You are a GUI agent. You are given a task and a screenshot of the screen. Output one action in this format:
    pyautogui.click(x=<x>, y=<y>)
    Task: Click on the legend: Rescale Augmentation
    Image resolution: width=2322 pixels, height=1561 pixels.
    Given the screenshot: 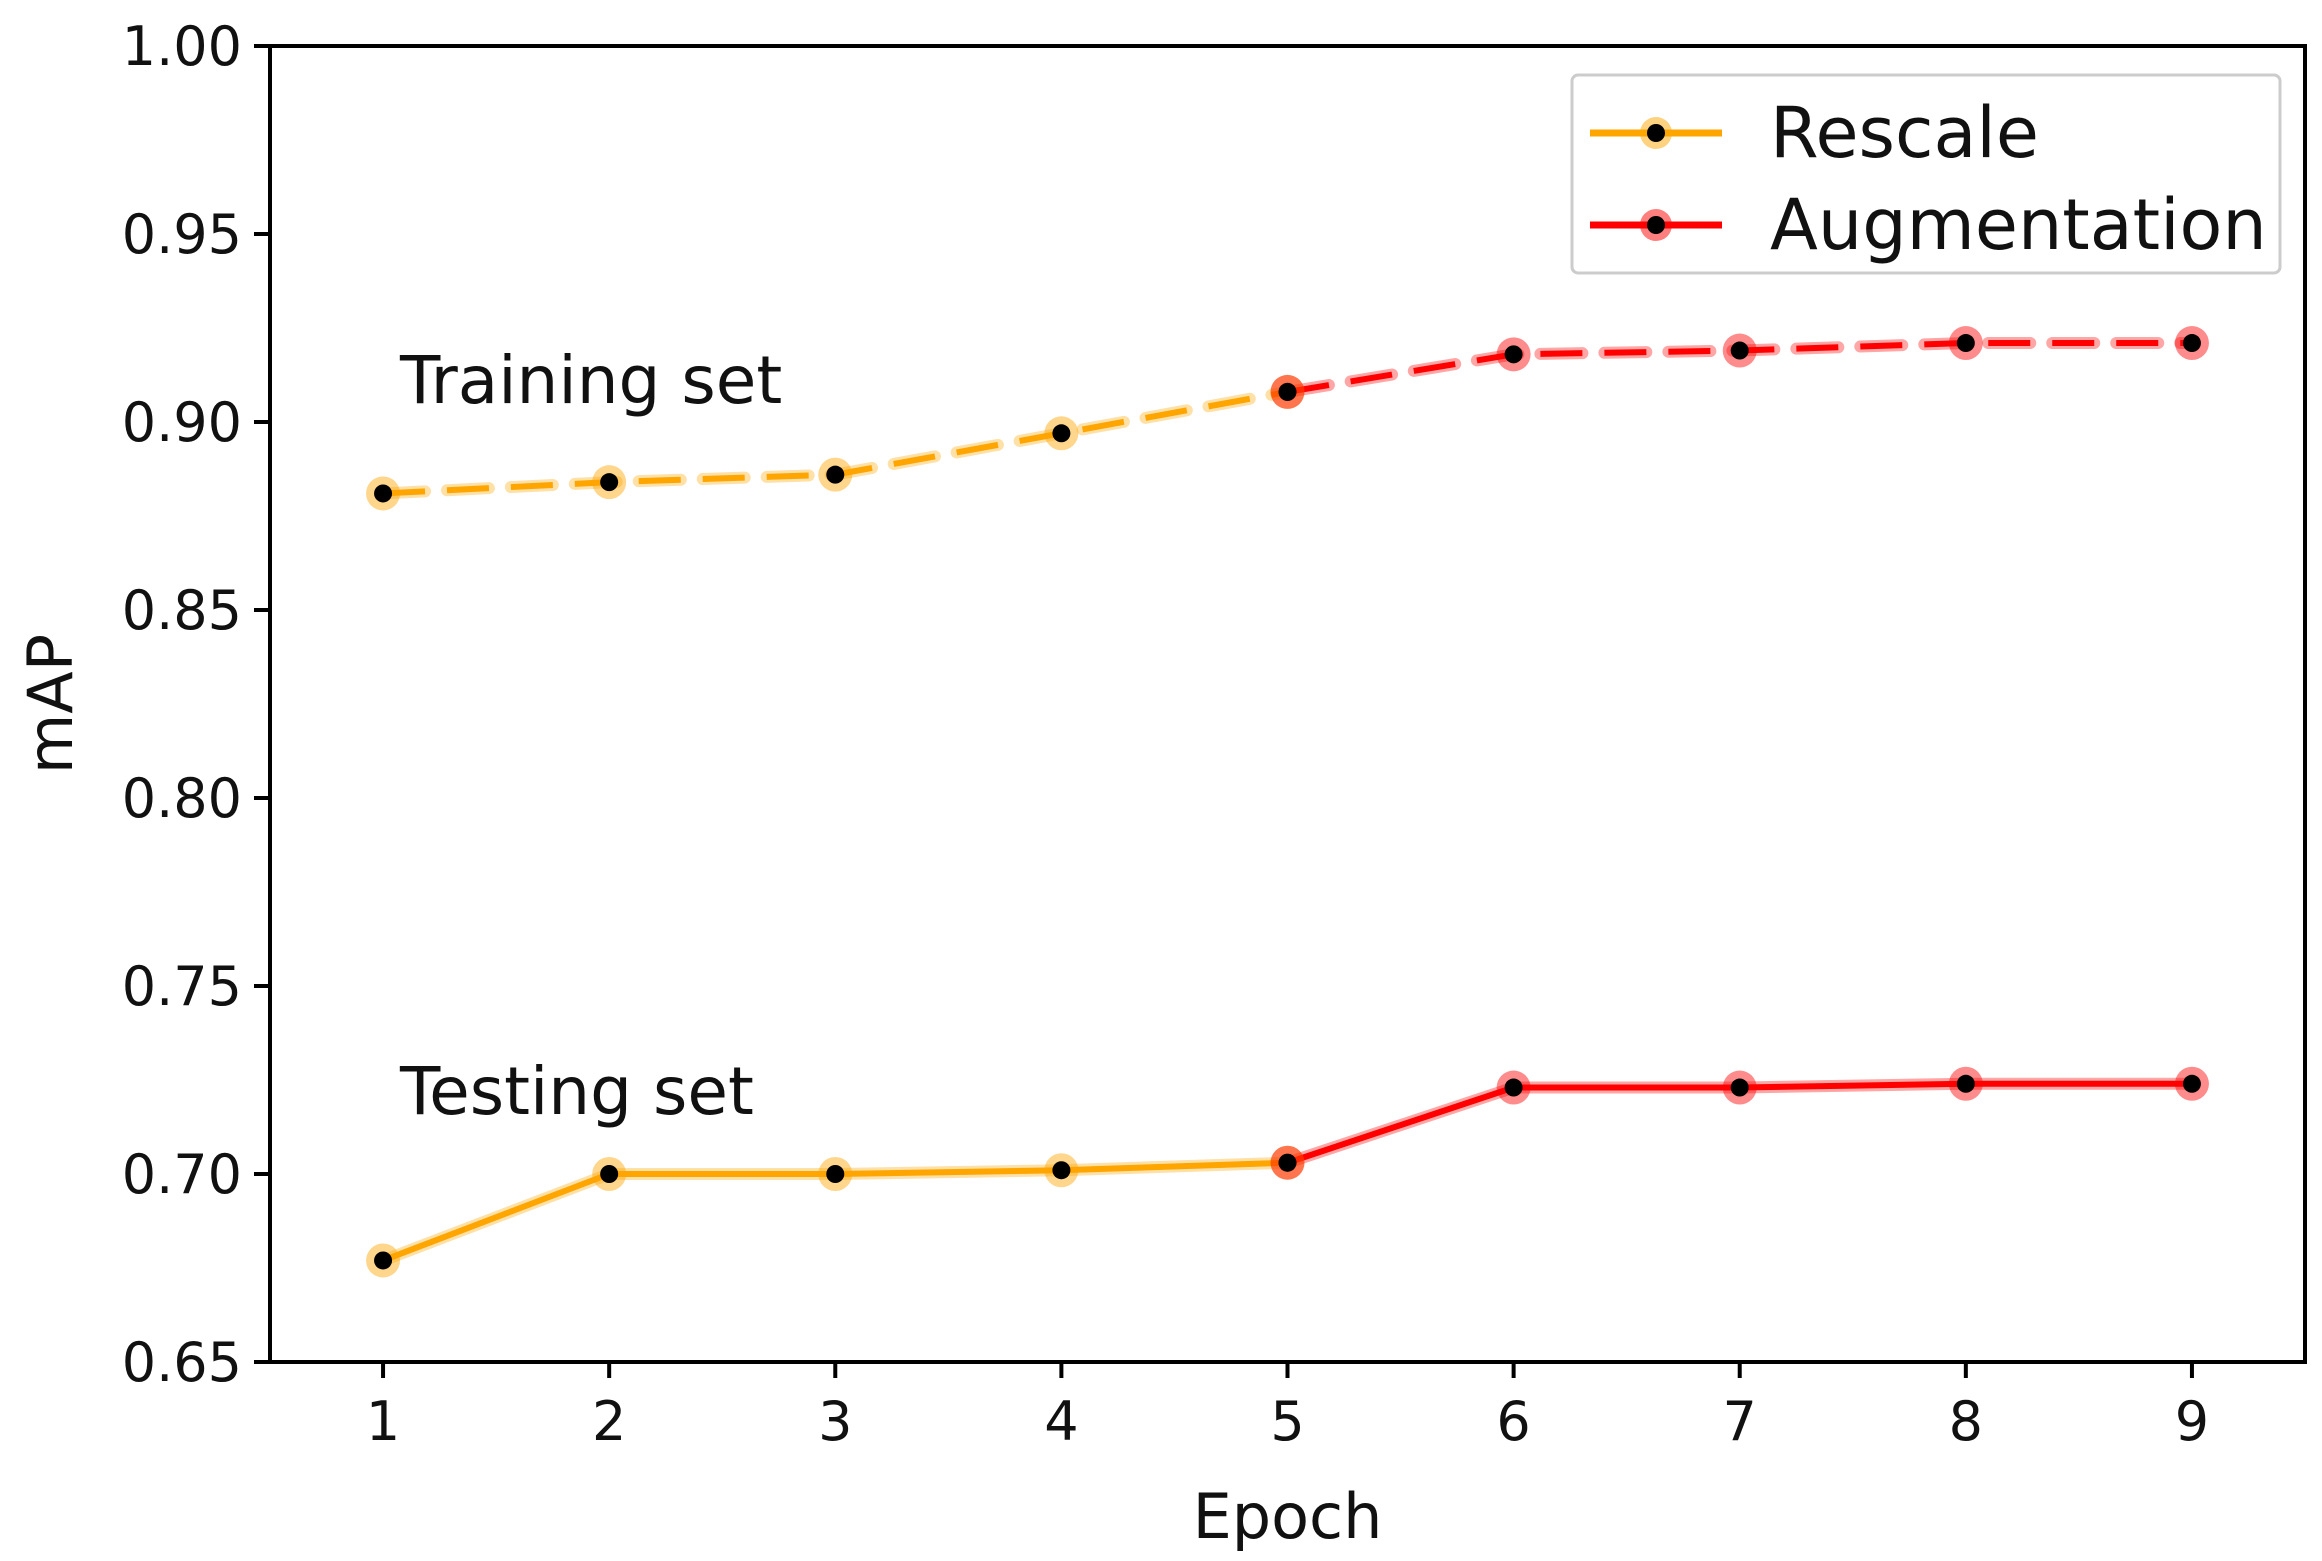 What is the action you would take?
    pyautogui.click(x=1926, y=174)
    